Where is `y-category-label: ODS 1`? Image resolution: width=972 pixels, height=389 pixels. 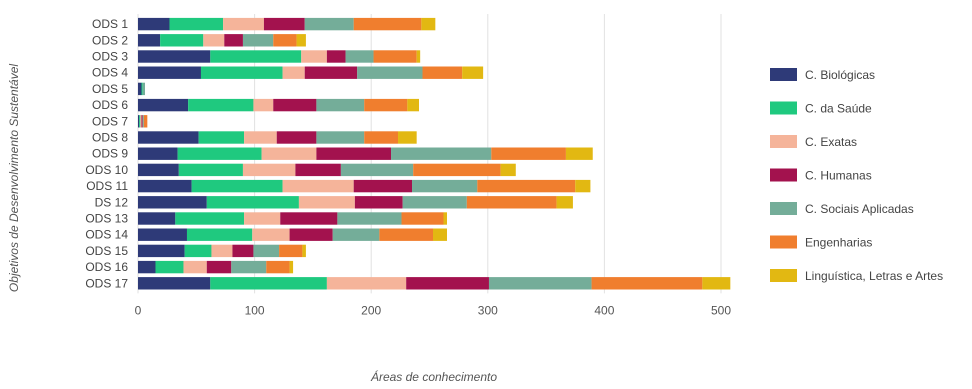 y-category-label: ODS 1 is located at coordinates (110, 24).